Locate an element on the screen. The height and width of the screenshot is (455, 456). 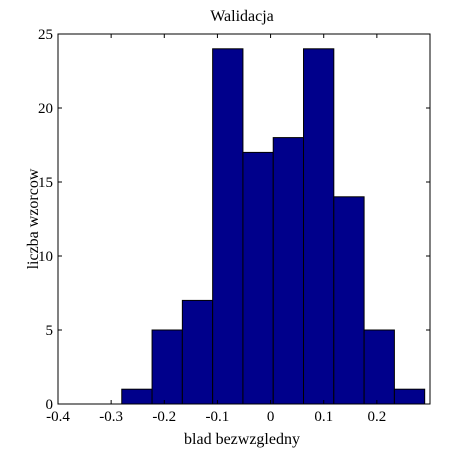
x-tick-label: 0.1 is located at coordinates (323, 417).